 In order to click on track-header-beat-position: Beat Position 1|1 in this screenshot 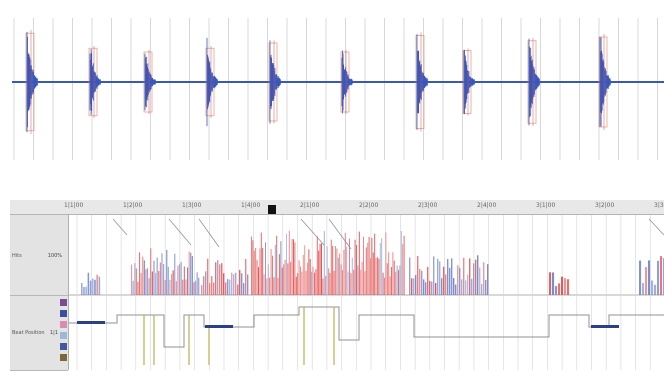, I will do `click(39, 333)`.